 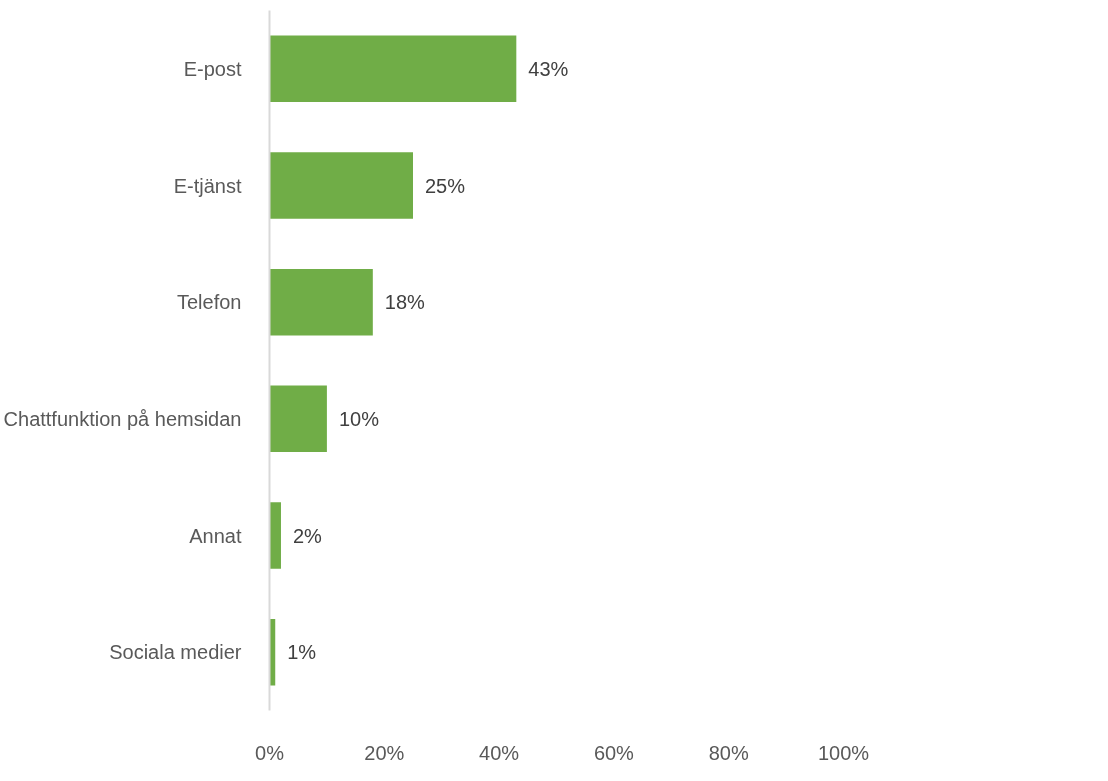 What do you see at coordinates (207, 185) in the screenshot?
I see `y-tick-label: E-tjänst` at bounding box center [207, 185].